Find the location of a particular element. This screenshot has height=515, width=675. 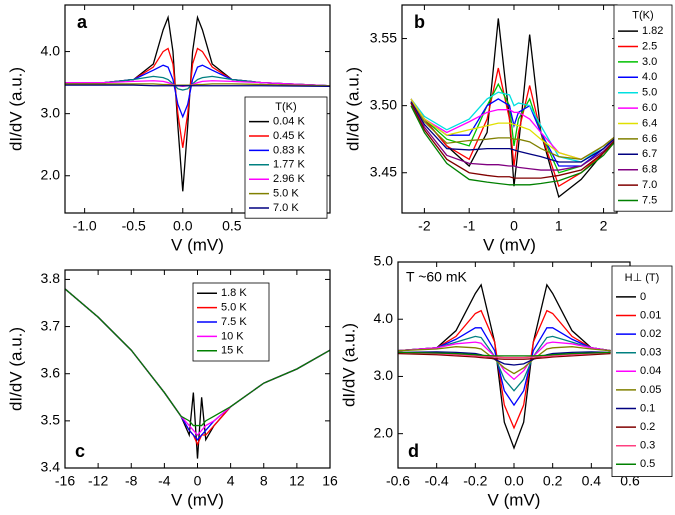

x-tick-label: -0.2 is located at coordinates (475, 481).